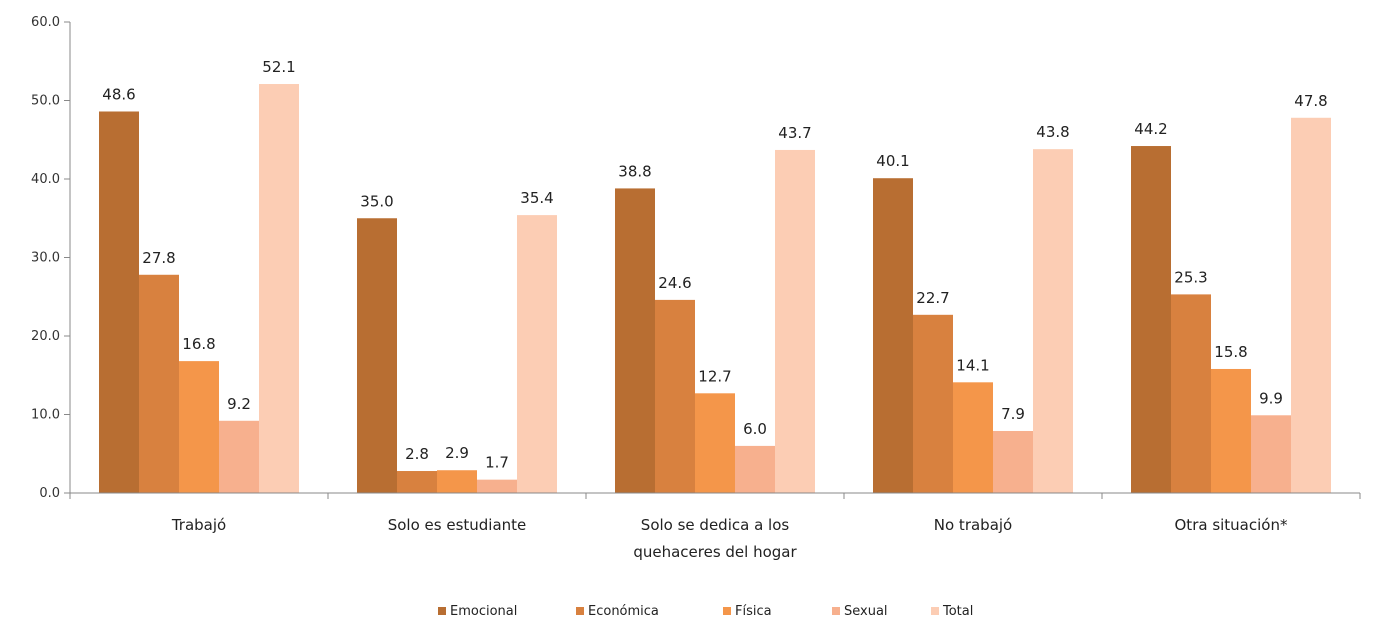 The image size is (1379, 622). What do you see at coordinates (957, 611) in the screenshot?
I see `legend-label: Total` at bounding box center [957, 611].